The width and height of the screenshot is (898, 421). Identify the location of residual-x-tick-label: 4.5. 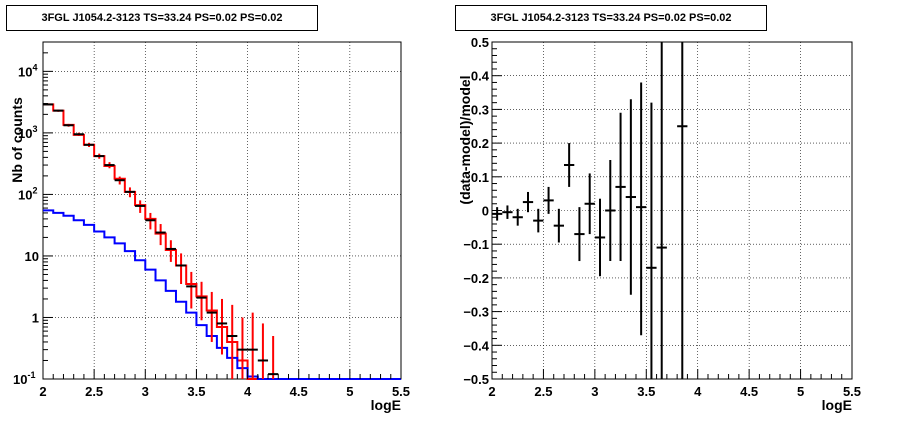
(749, 391).